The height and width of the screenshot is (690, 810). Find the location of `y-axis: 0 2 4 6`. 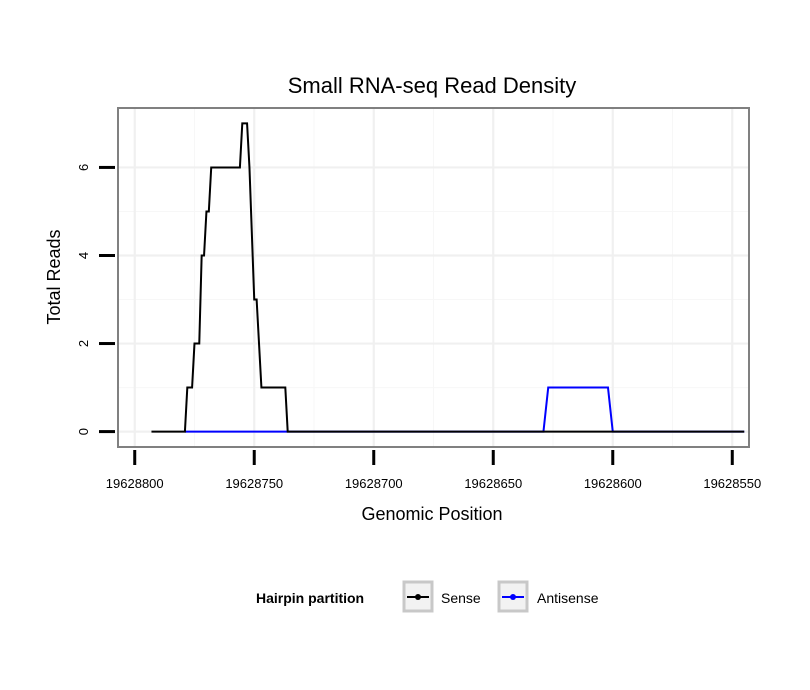

y-axis: 0 2 4 6 is located at coordinates (95, 299).